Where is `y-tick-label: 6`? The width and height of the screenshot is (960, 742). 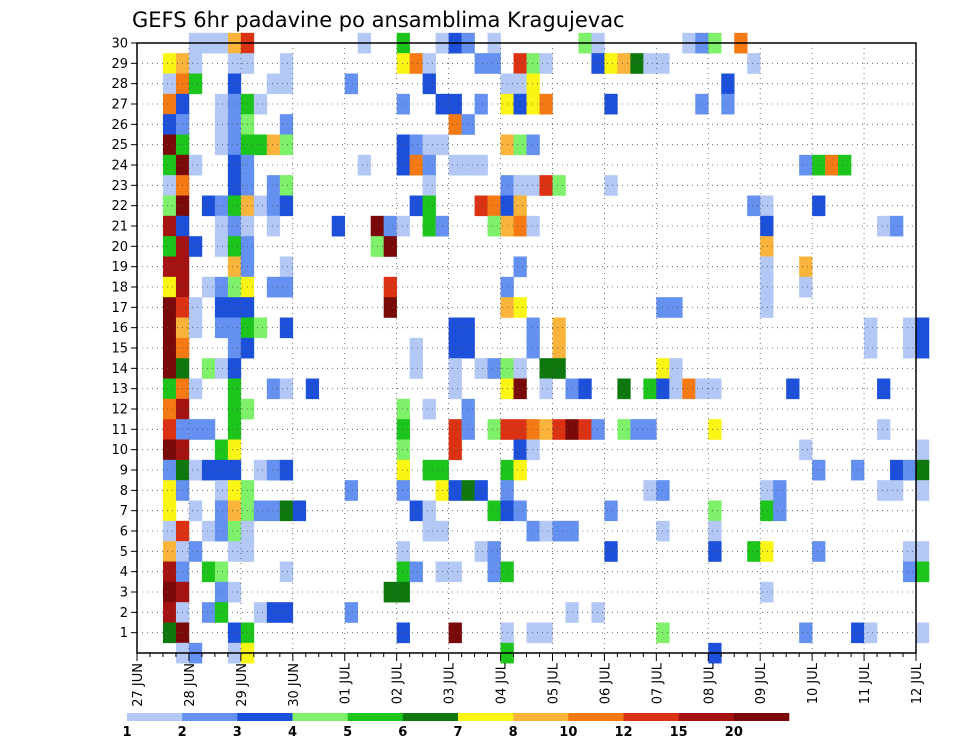 y-tick-label: 6 is located at coordinates (124, 532).